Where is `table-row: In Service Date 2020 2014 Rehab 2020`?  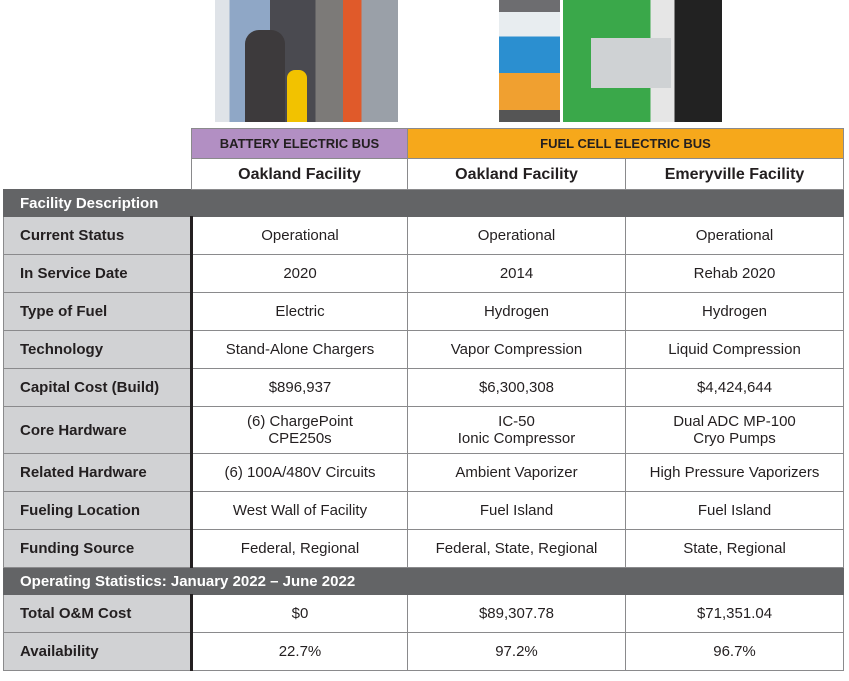
table-row: In Service Date 2020 2014 Rehab 2020 is located at coordinates (424, 273).